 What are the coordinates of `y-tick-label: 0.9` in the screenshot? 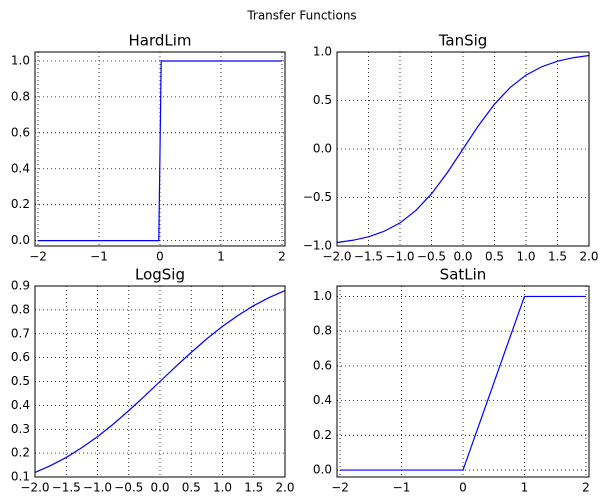 It's located at (20, 286).